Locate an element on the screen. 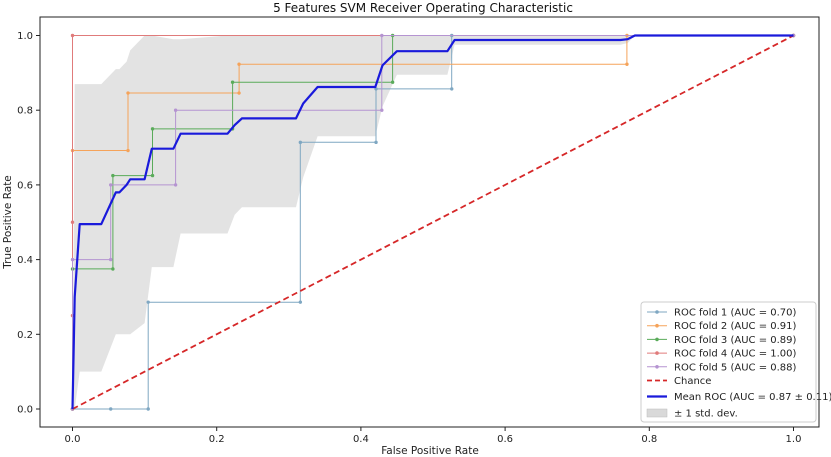 The width and height of the screenshot is (831, 457). x-tick-label: 0.4 is located at coordinates (361, 439).